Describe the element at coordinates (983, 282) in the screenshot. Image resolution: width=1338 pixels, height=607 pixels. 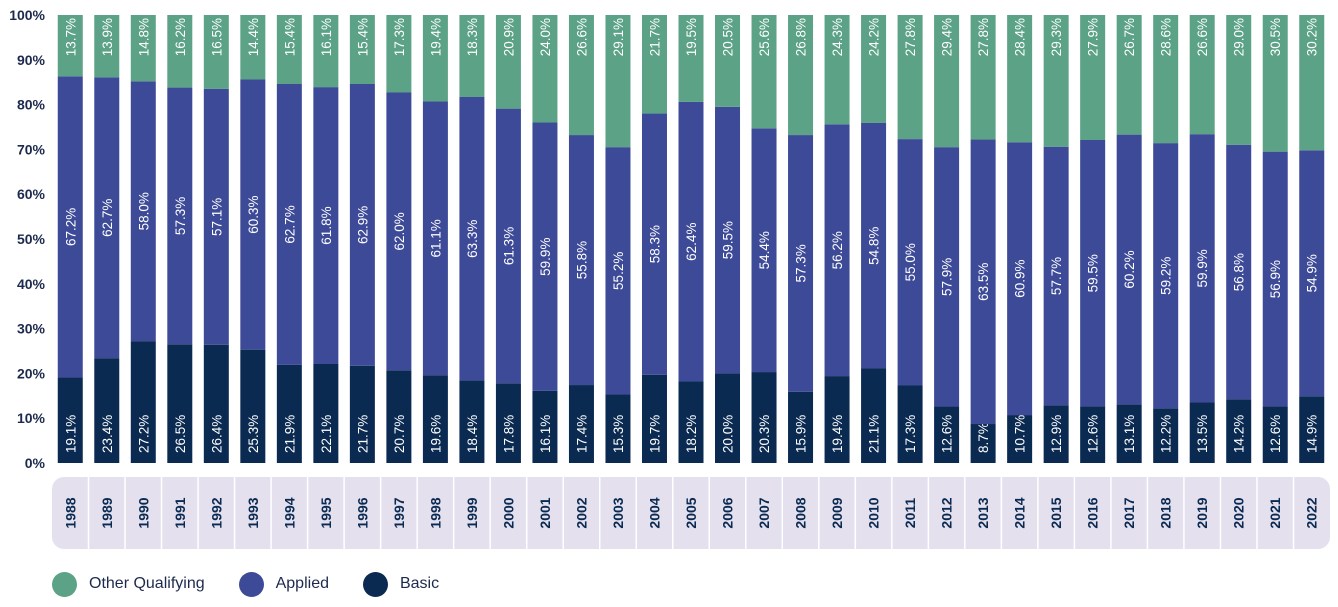
I see `data-label: 63.5%` at that location.